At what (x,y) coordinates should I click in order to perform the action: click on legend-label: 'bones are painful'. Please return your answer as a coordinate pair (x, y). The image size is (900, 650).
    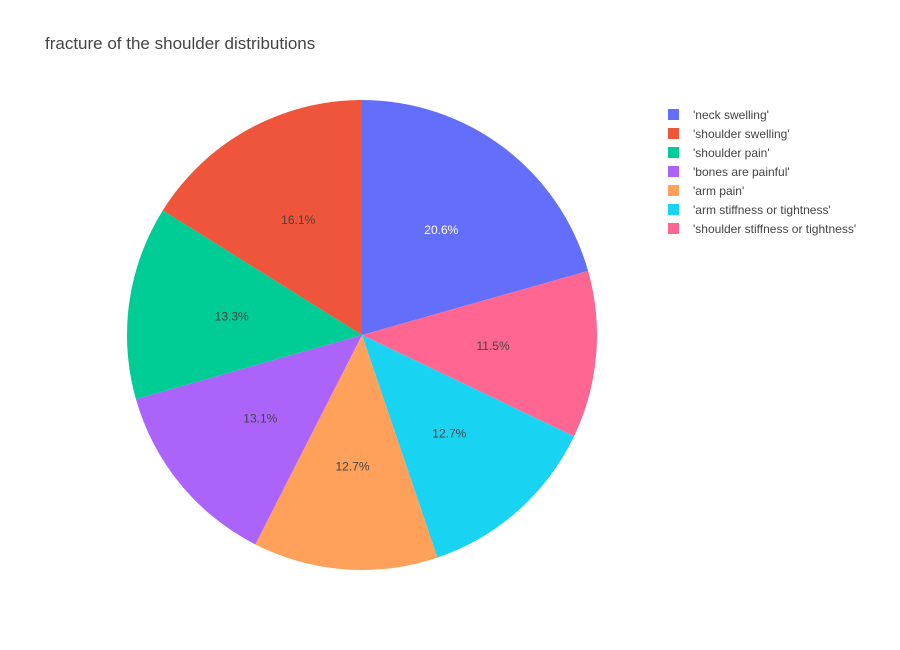
    Looking at the image, I should click on (741, 171).